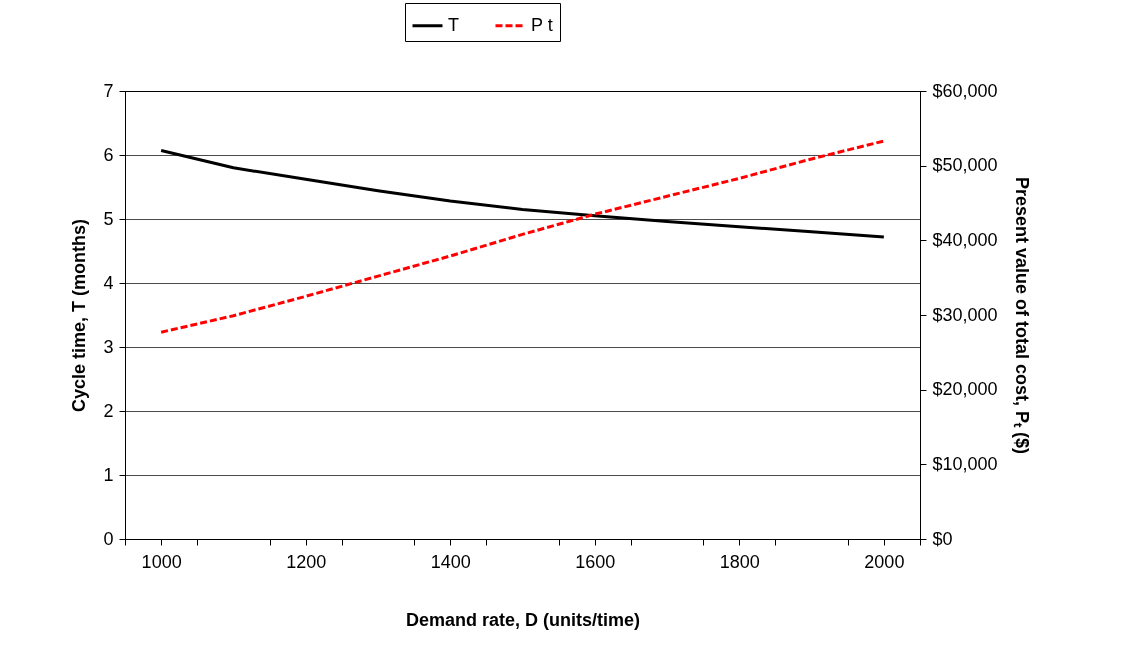 This screenshot has width=1131, height=665. I want to click on x-tick-label: 2000, so click(884, 561).